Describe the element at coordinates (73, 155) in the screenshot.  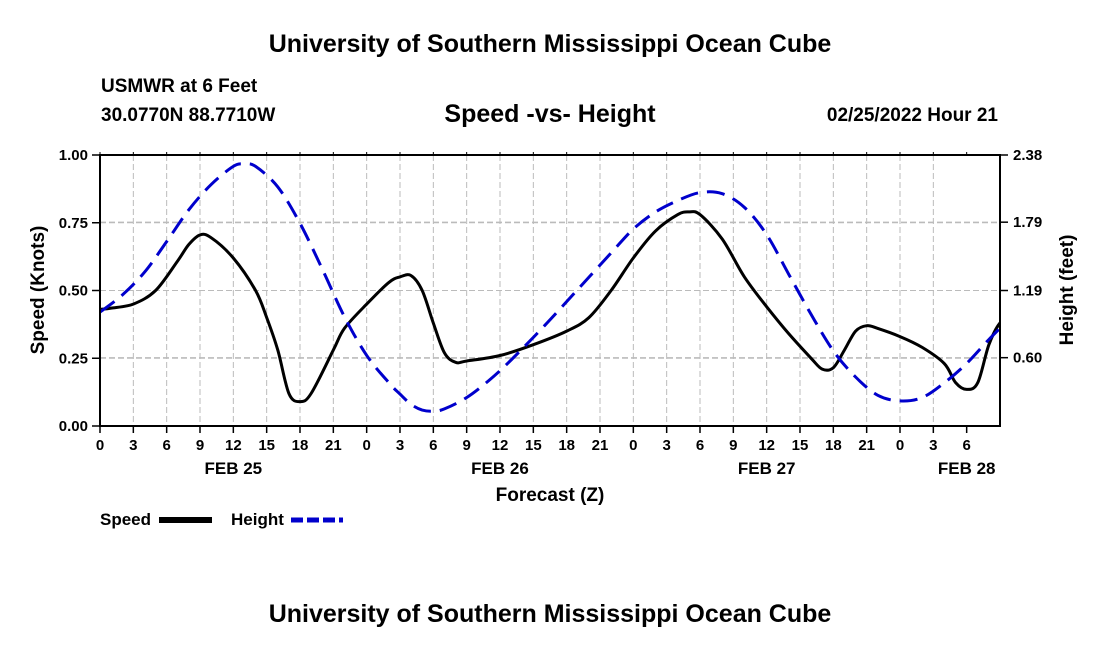
I see `y-tick-label: 1.00` at that location.